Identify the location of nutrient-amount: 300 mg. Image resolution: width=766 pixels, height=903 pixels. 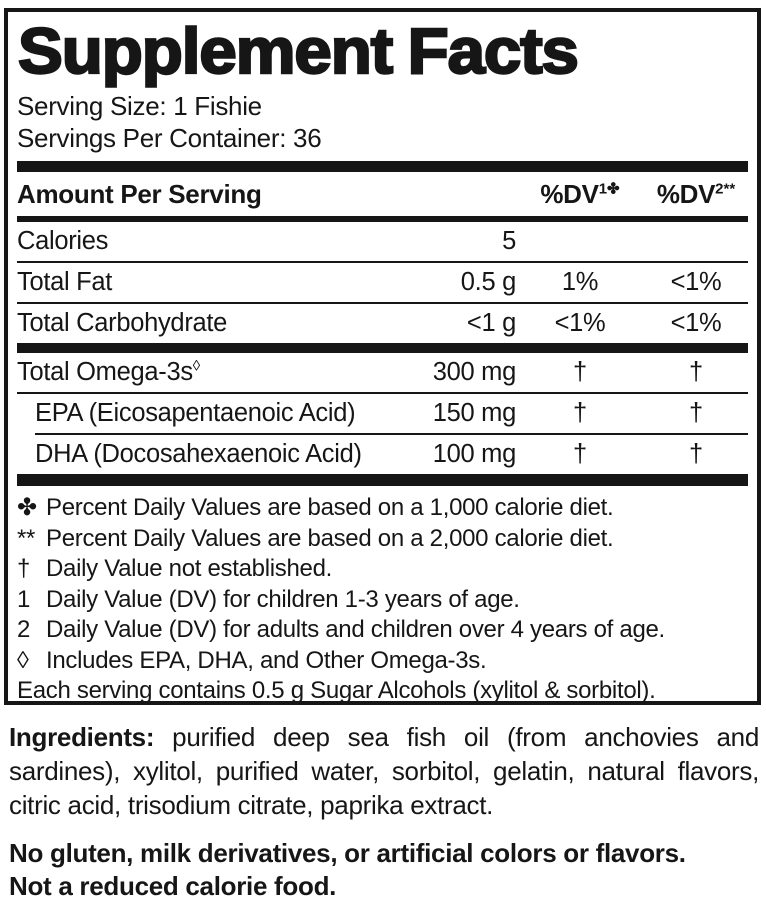
(474, 372).